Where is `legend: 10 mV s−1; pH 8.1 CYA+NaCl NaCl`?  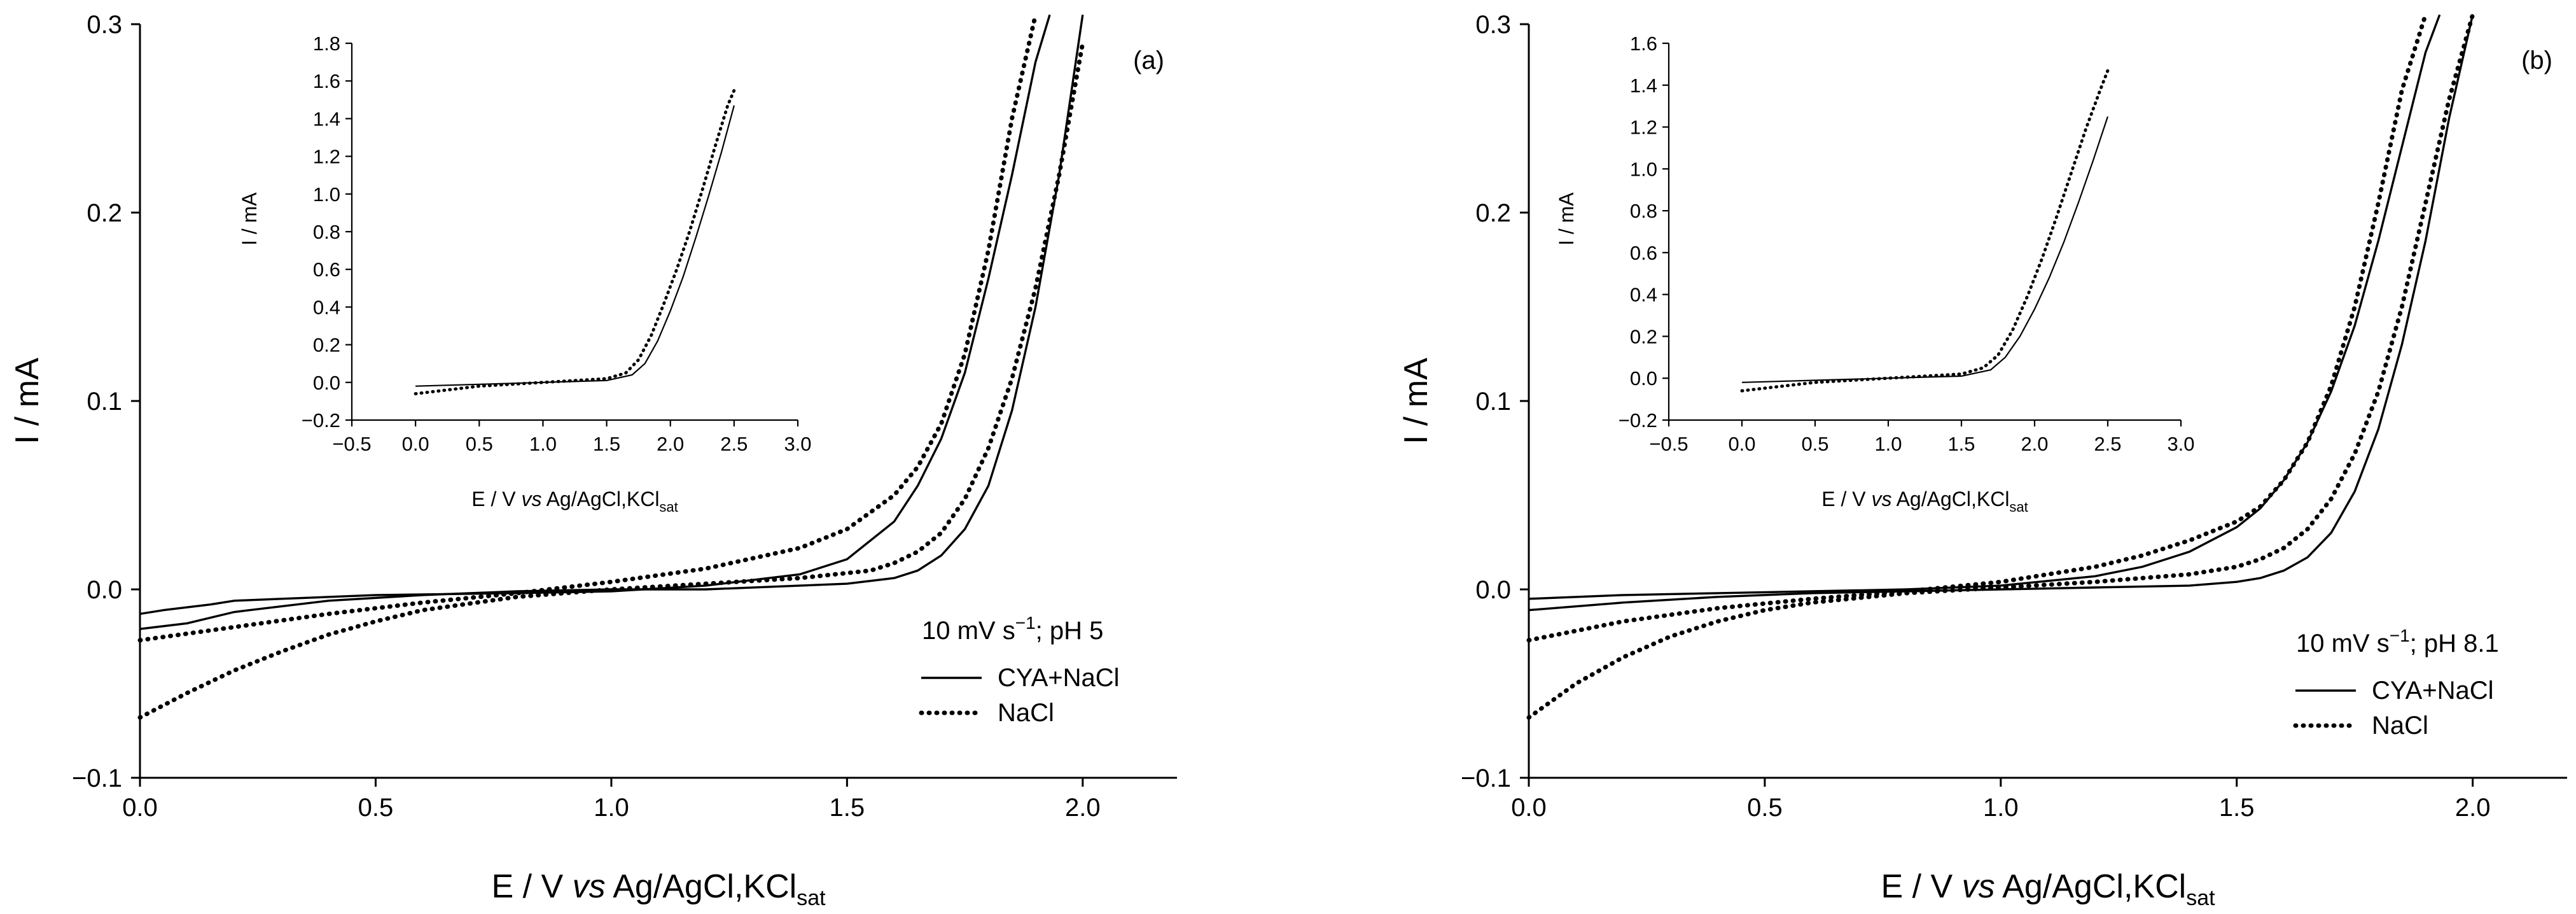
legend: 10 mV s−1; pH 8.1 CYA+NaCl NaCl is located at coordinates (2396, 683).